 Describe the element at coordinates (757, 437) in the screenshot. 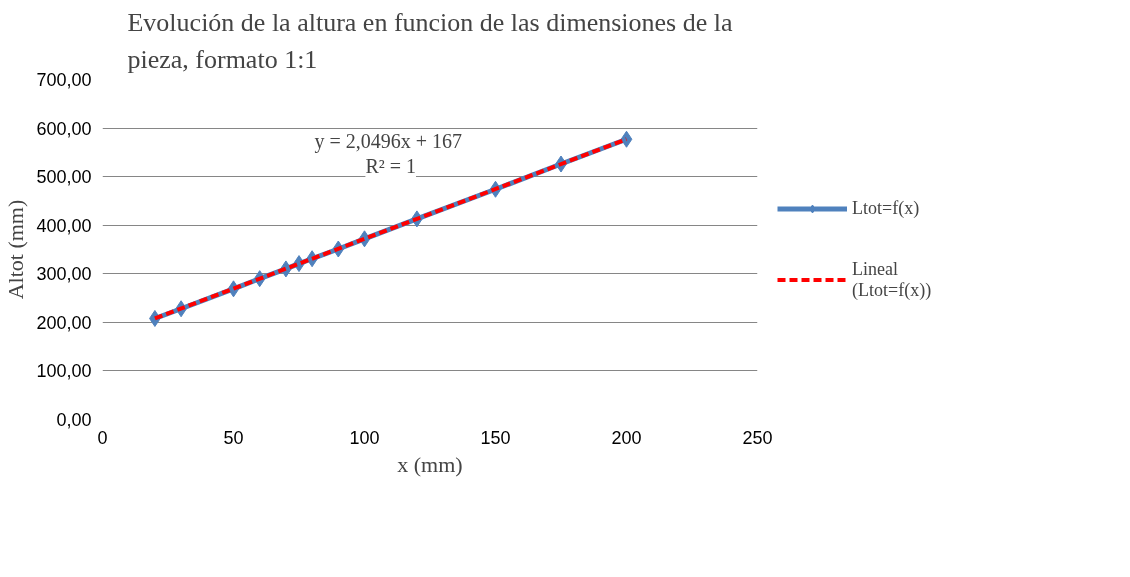

I see `x-tick-label: 250` at that location.